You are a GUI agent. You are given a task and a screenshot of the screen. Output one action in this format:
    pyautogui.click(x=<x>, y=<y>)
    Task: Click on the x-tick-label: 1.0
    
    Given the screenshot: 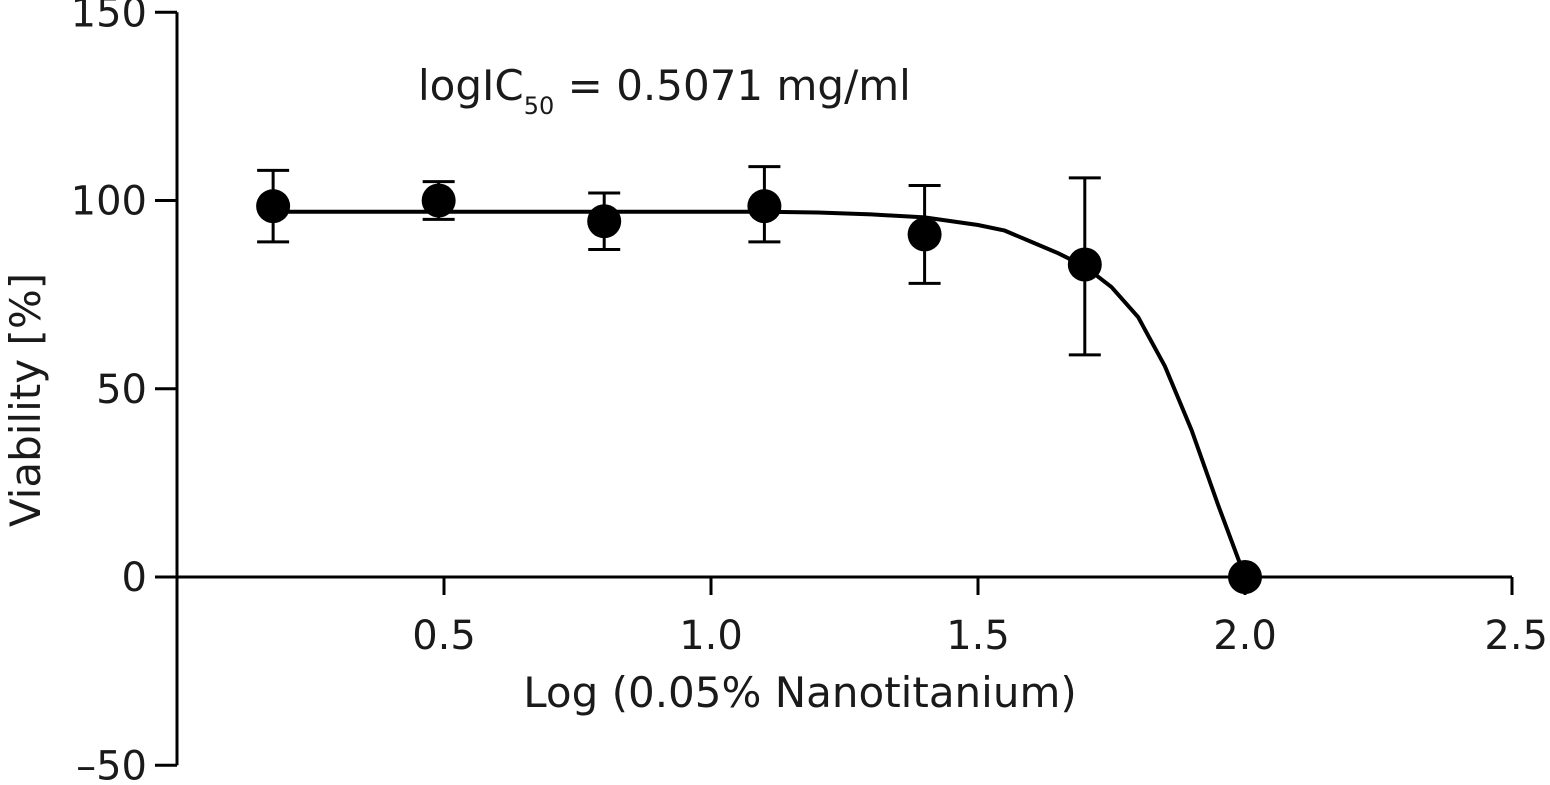 What is the action you would take?
    pyautogui.click(x=711, y=636)
    